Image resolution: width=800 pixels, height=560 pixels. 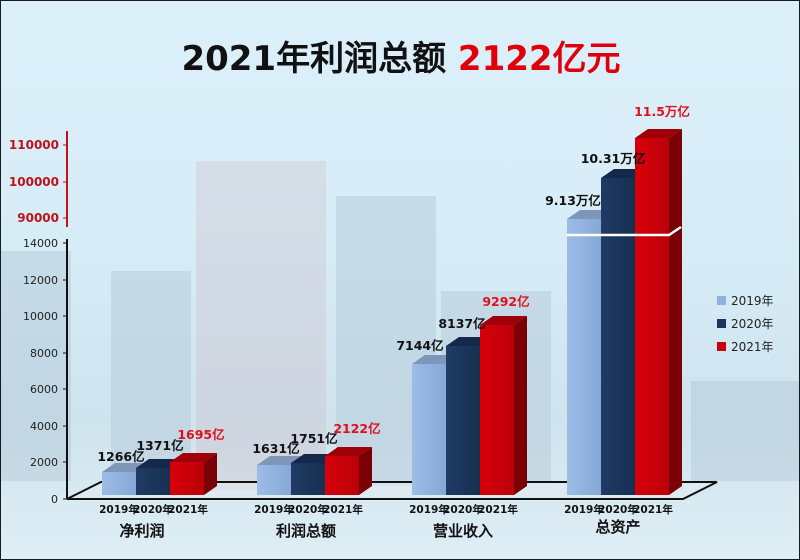 I want to click on legend-item-2021: 2021年, so click(x=745, y=346).